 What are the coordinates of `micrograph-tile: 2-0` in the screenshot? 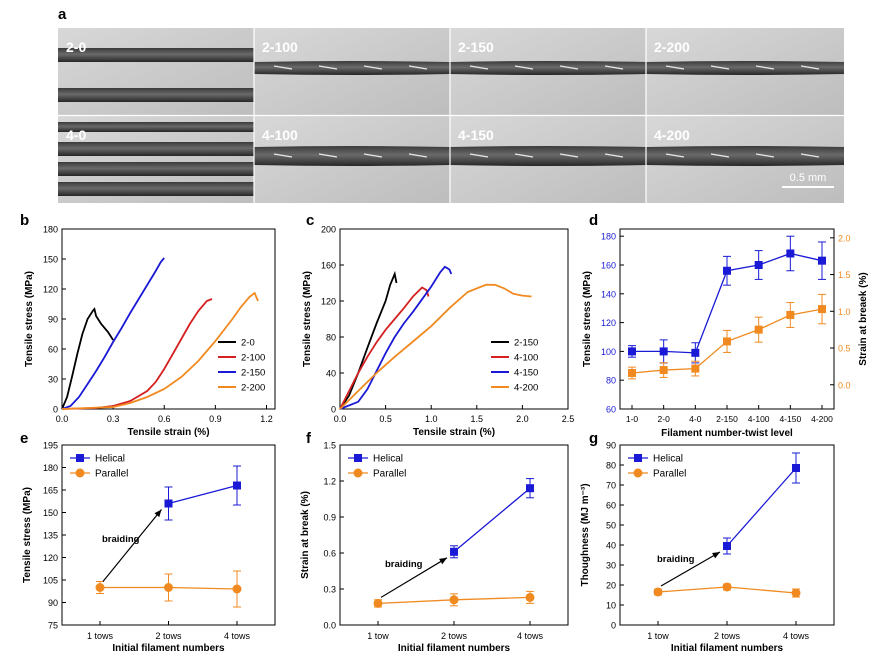 It's located at (156, 71).